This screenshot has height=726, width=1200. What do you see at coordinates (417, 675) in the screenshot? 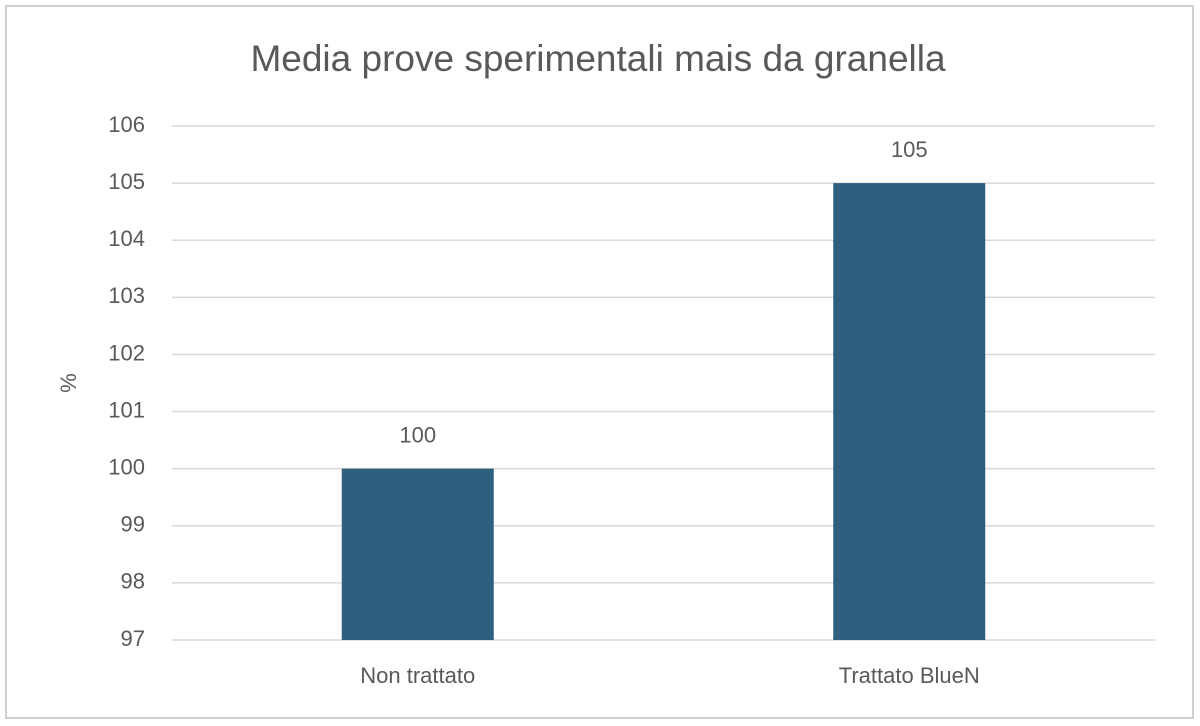
I see `x-tick-label: Non trattato` at bounding box center [417, 675].